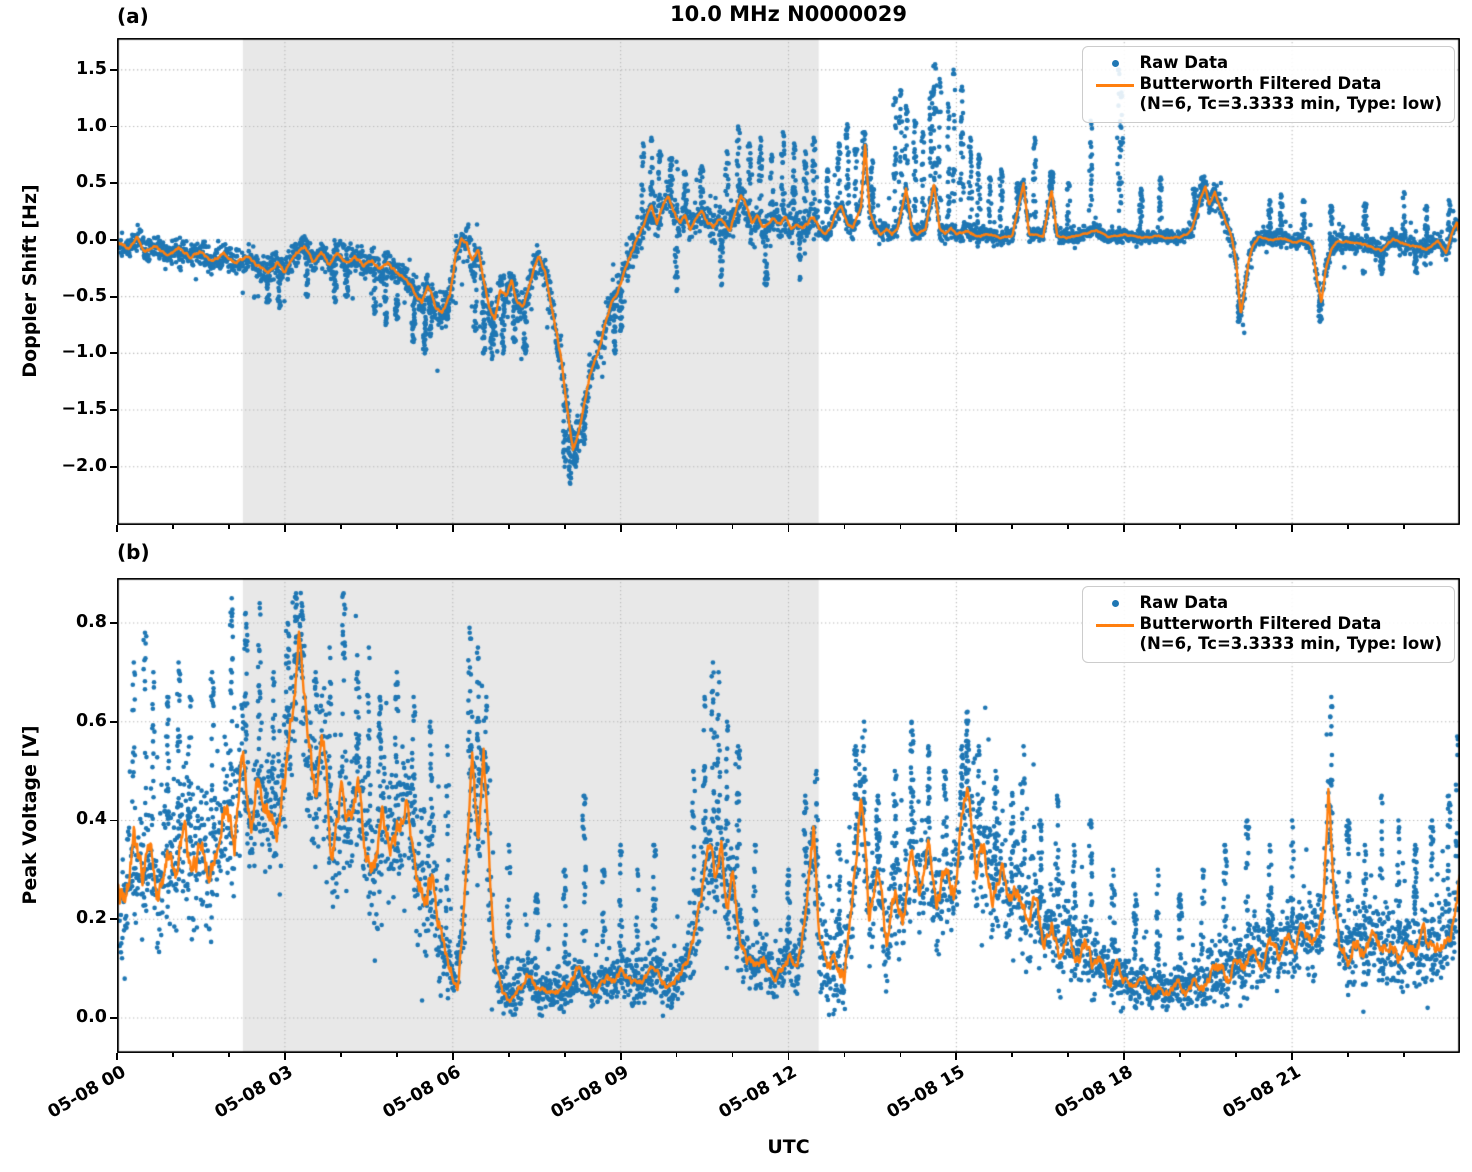 The width and height of the screenshot is (1472, 1172). What do you see at coordinates (788, 1147) in the screenshot?
I see `x-axis-label: UTC` at bounding box center [788, 1147].